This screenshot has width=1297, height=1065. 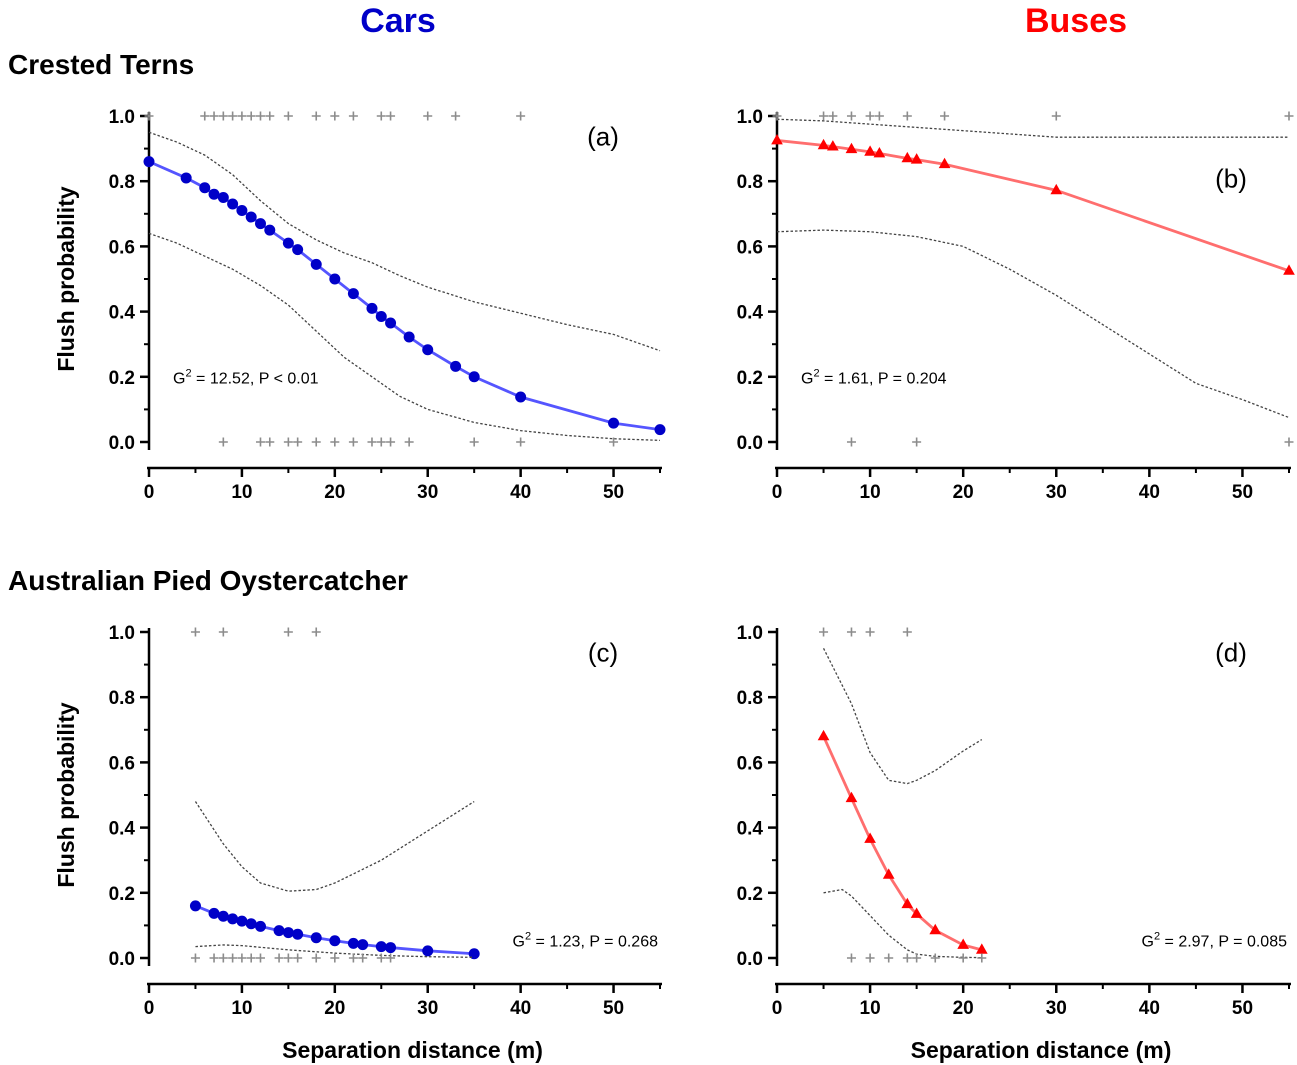 I want to click on panel-label: (a), so click(x=603, y=136).